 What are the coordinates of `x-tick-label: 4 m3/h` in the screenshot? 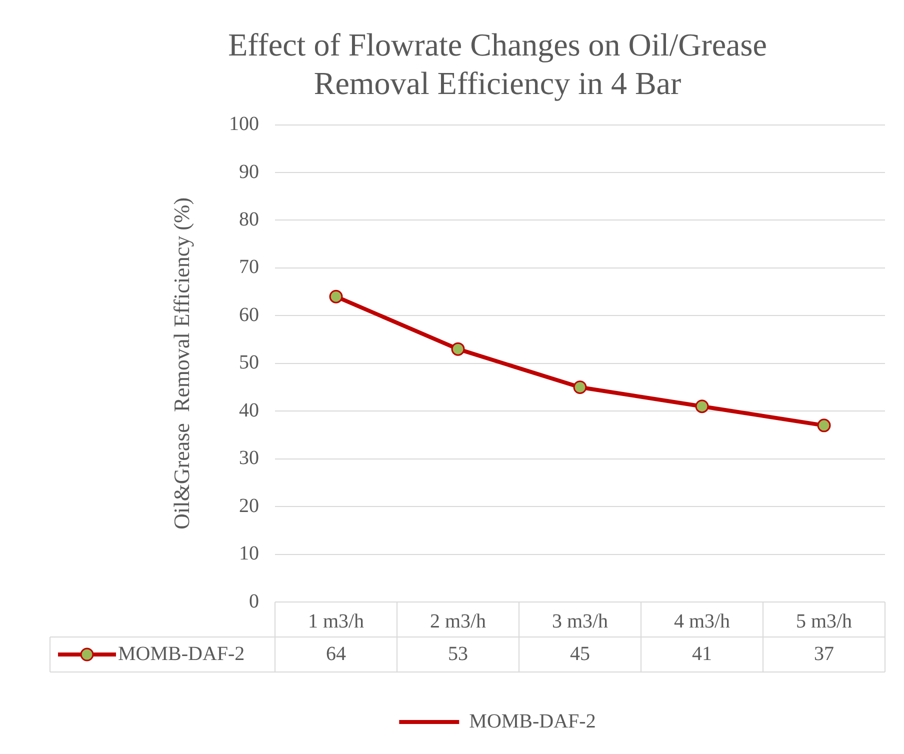 It's located at (702, 621).